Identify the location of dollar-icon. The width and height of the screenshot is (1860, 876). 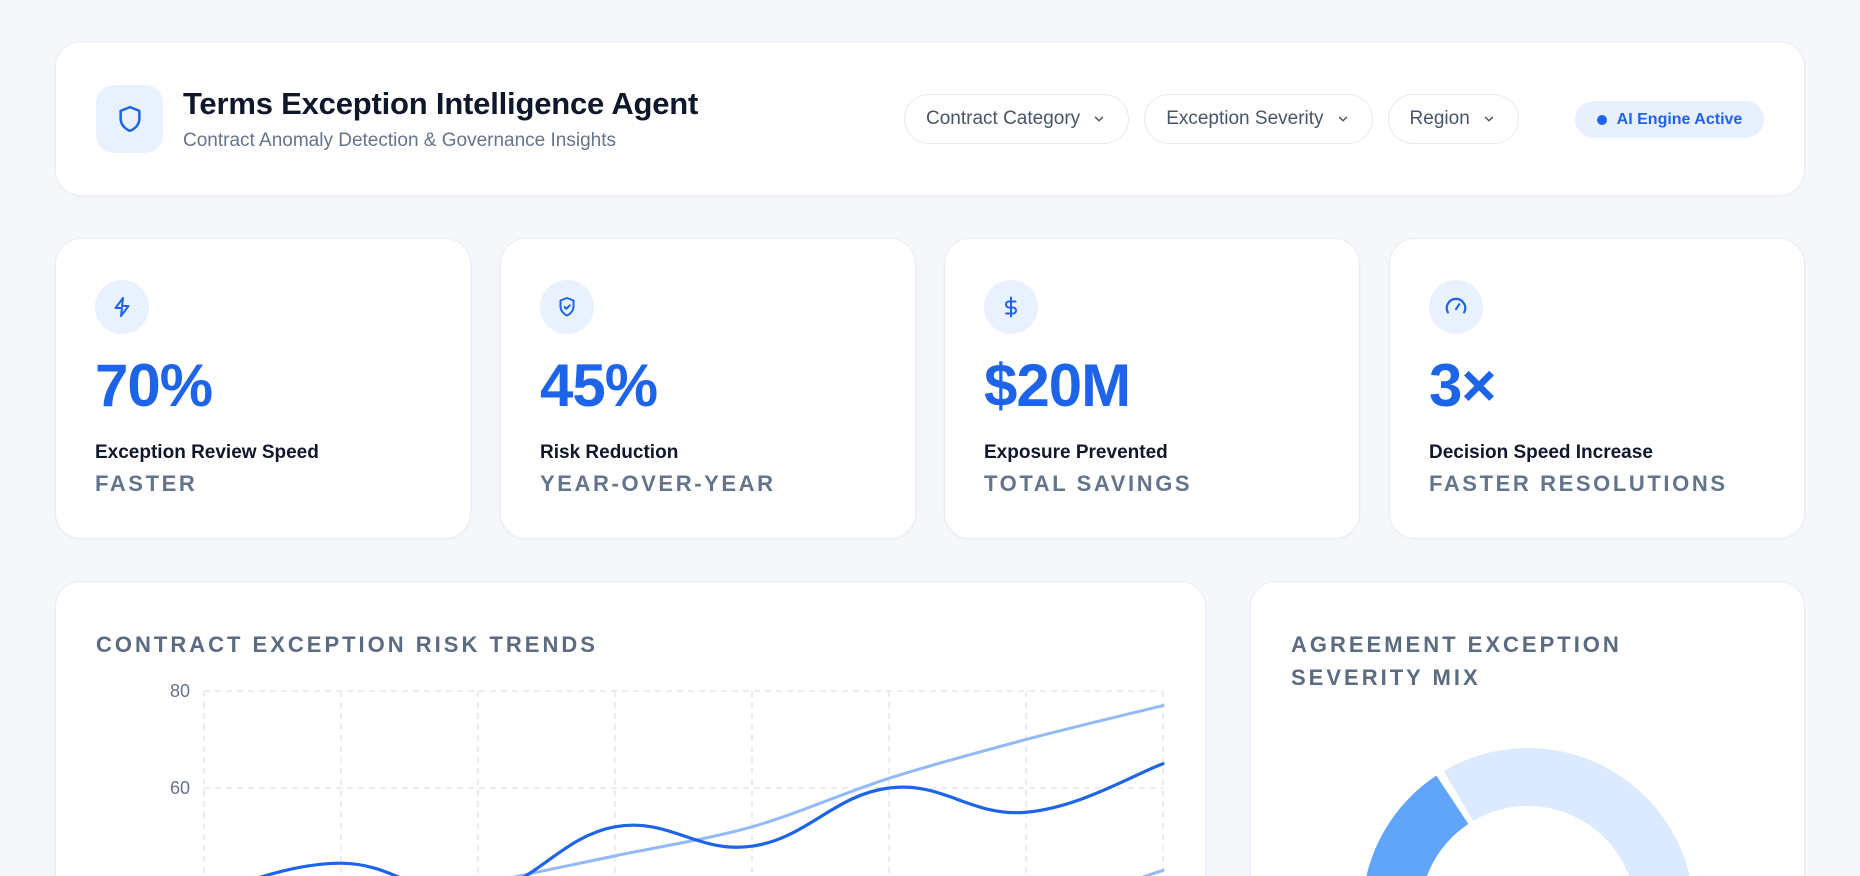
(1011, 307).